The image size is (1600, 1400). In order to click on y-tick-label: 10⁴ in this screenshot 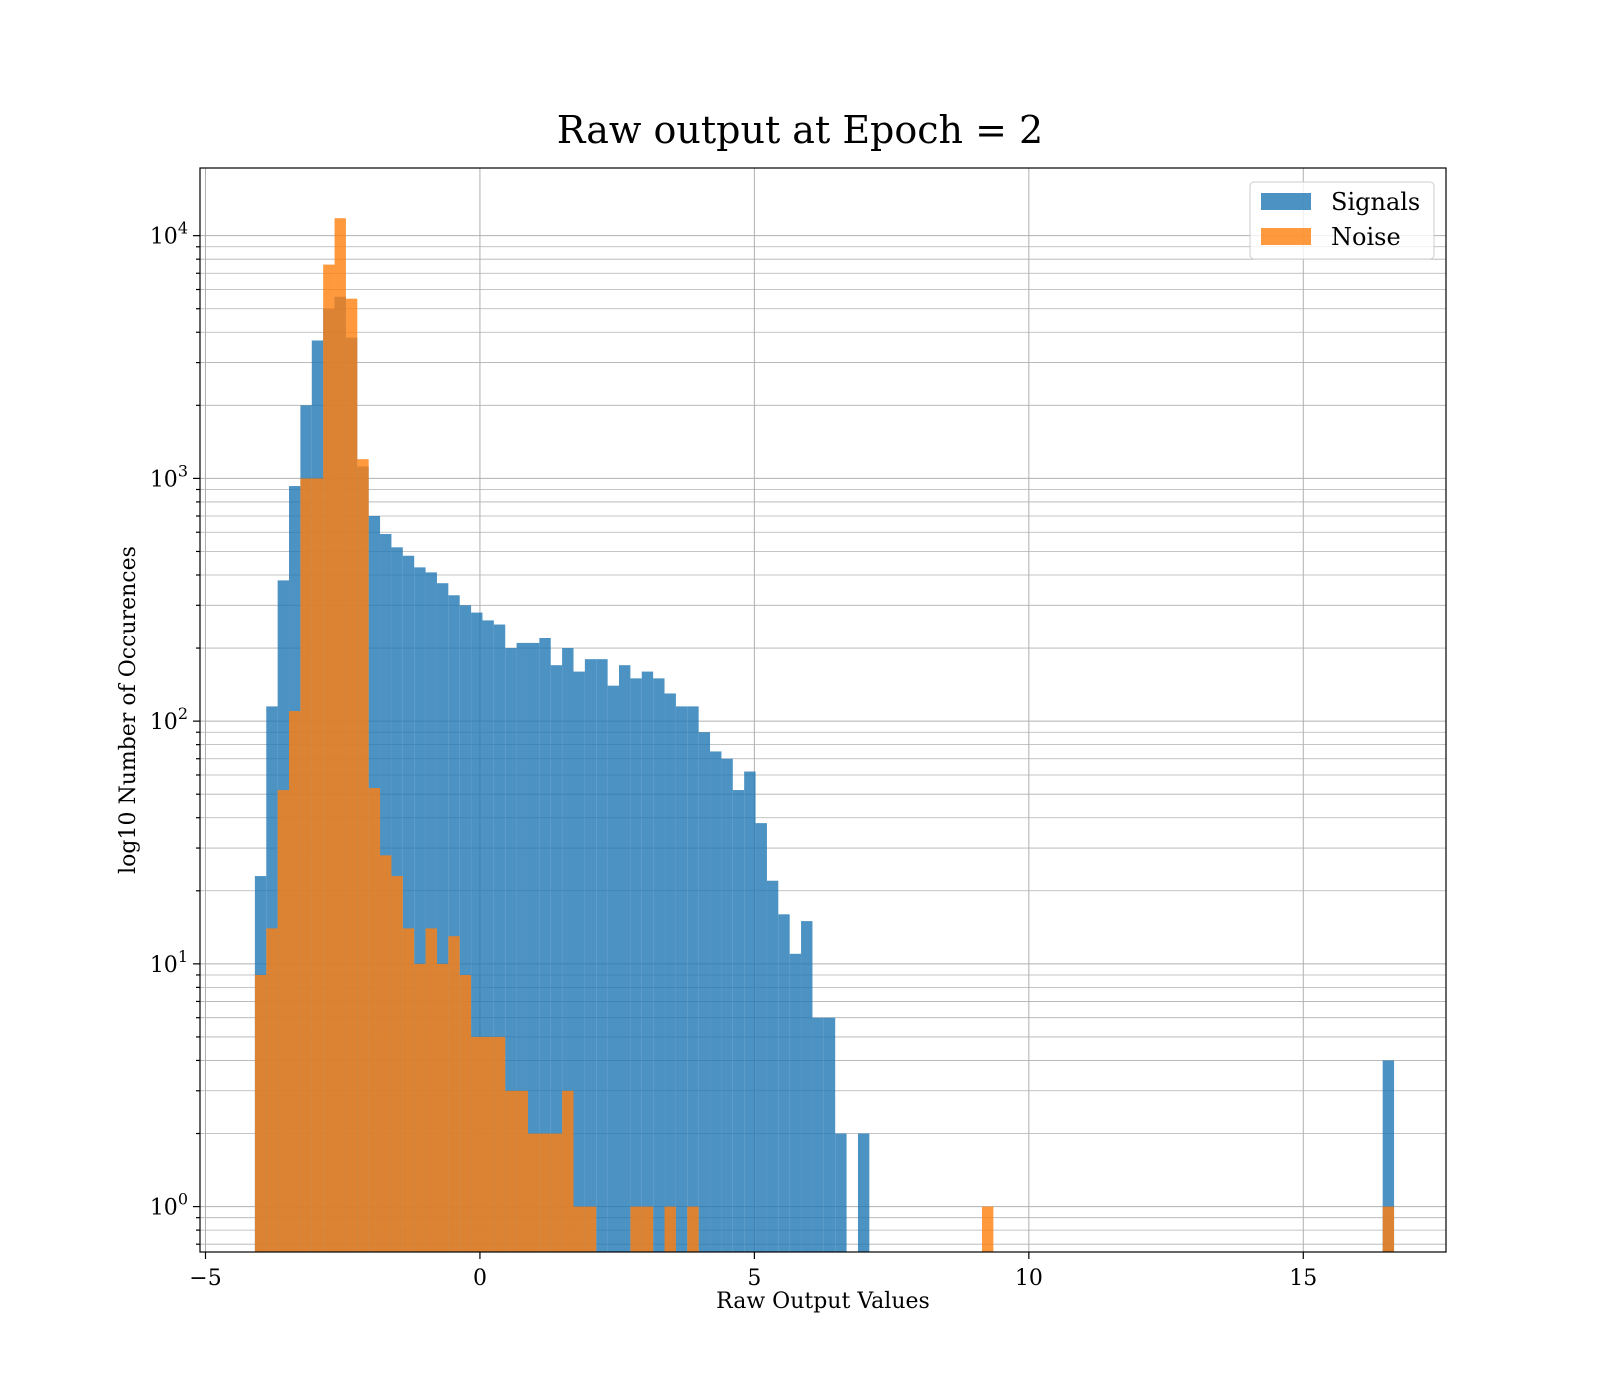, I will do `click(169, 234)`.